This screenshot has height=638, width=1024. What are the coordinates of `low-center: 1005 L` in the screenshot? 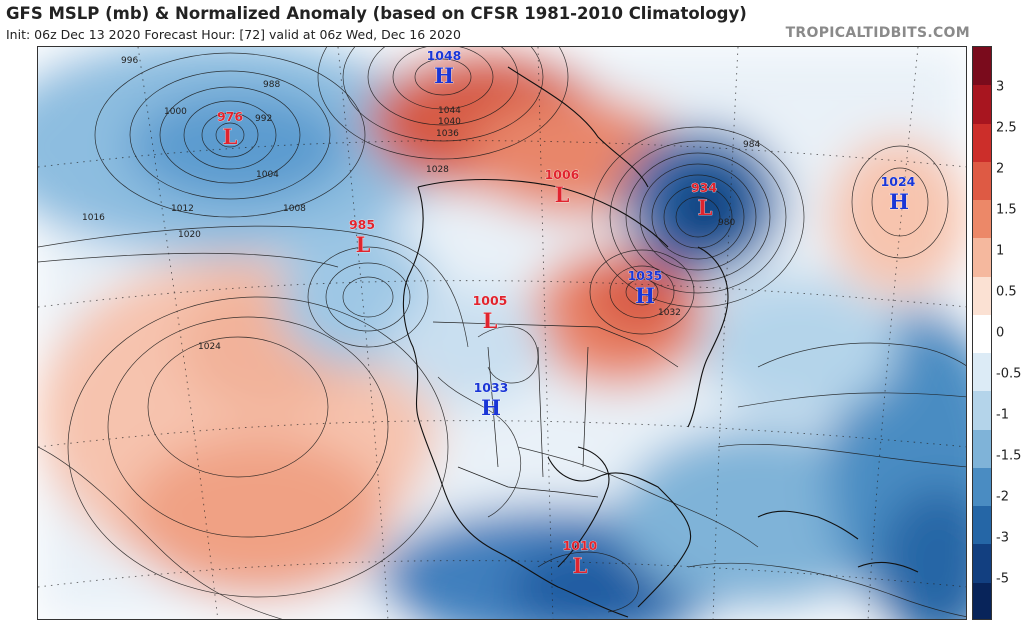 It's located at (490, 313).